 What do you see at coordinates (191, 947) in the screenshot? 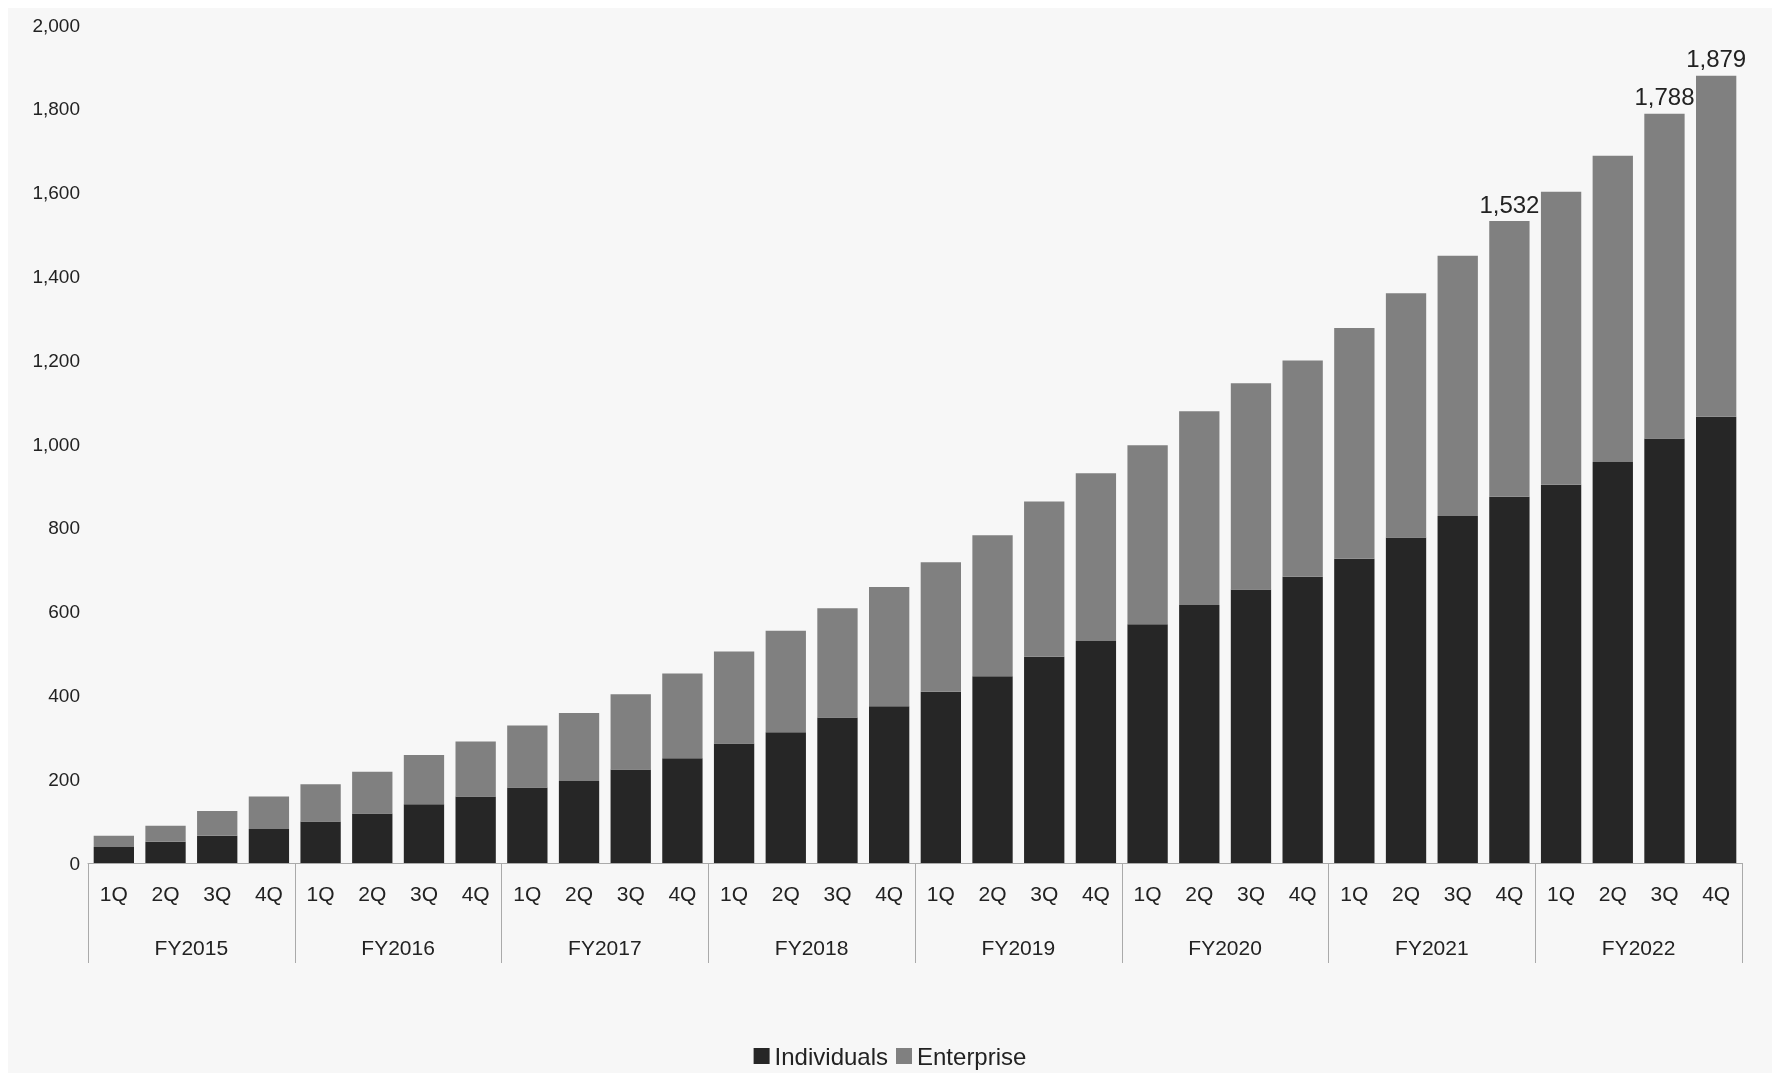
I see `text: FY2015` at bounding box center [191, 947].